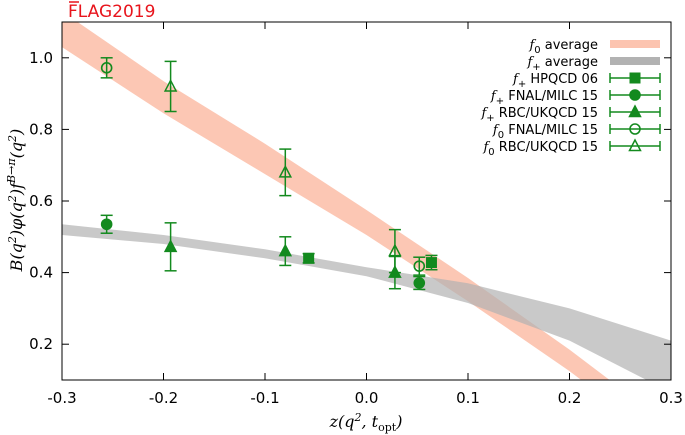  I want to click on flag-logo: FLAG2019, so click(111, 11).